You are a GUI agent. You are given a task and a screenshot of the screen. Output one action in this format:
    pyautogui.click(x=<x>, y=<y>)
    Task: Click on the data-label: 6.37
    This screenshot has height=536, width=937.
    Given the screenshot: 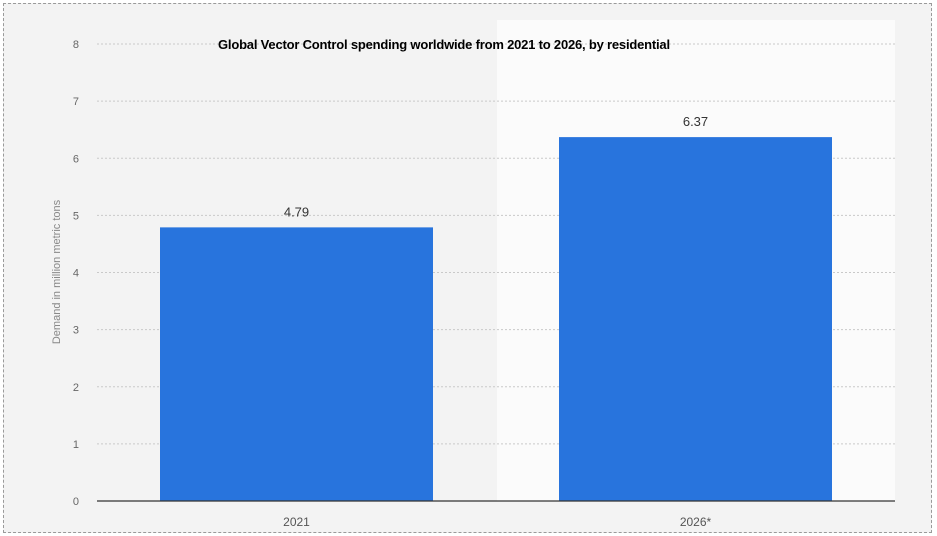 What is the action you would take?
    pyautogui.click(x=695, y=121)
    